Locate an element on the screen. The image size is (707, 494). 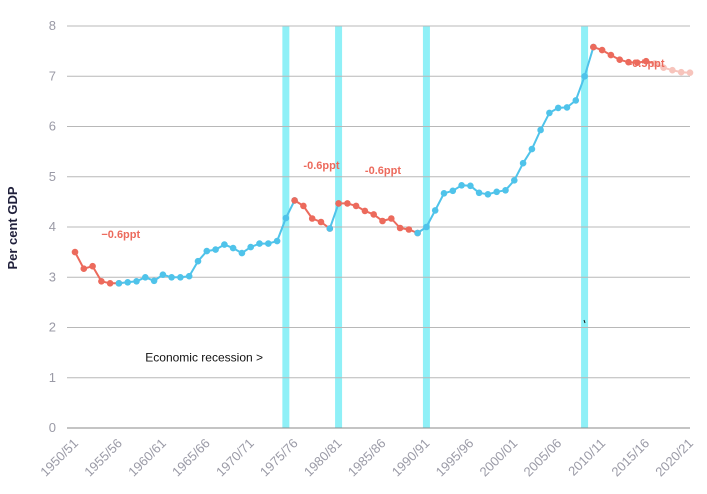
y-tick-label: 0 is located at coordinates (52, 427).